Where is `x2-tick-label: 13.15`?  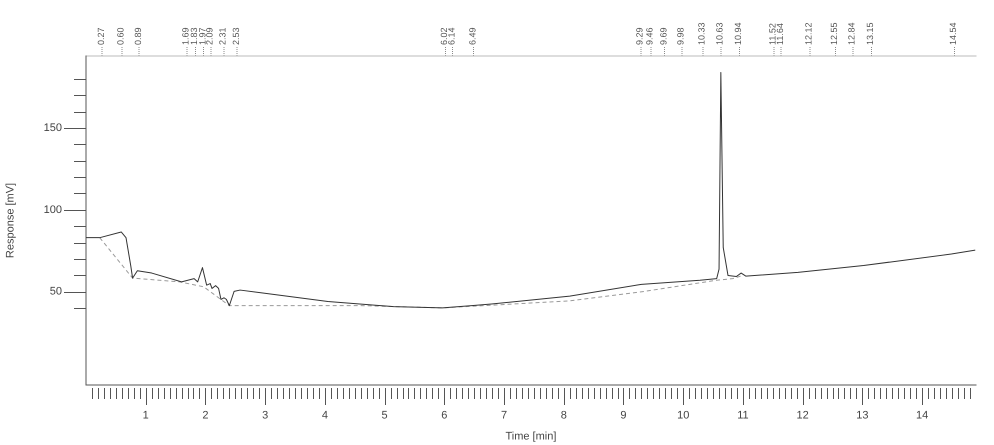 x2-tick-label: 13.15 is located at coordinates (870, 33).